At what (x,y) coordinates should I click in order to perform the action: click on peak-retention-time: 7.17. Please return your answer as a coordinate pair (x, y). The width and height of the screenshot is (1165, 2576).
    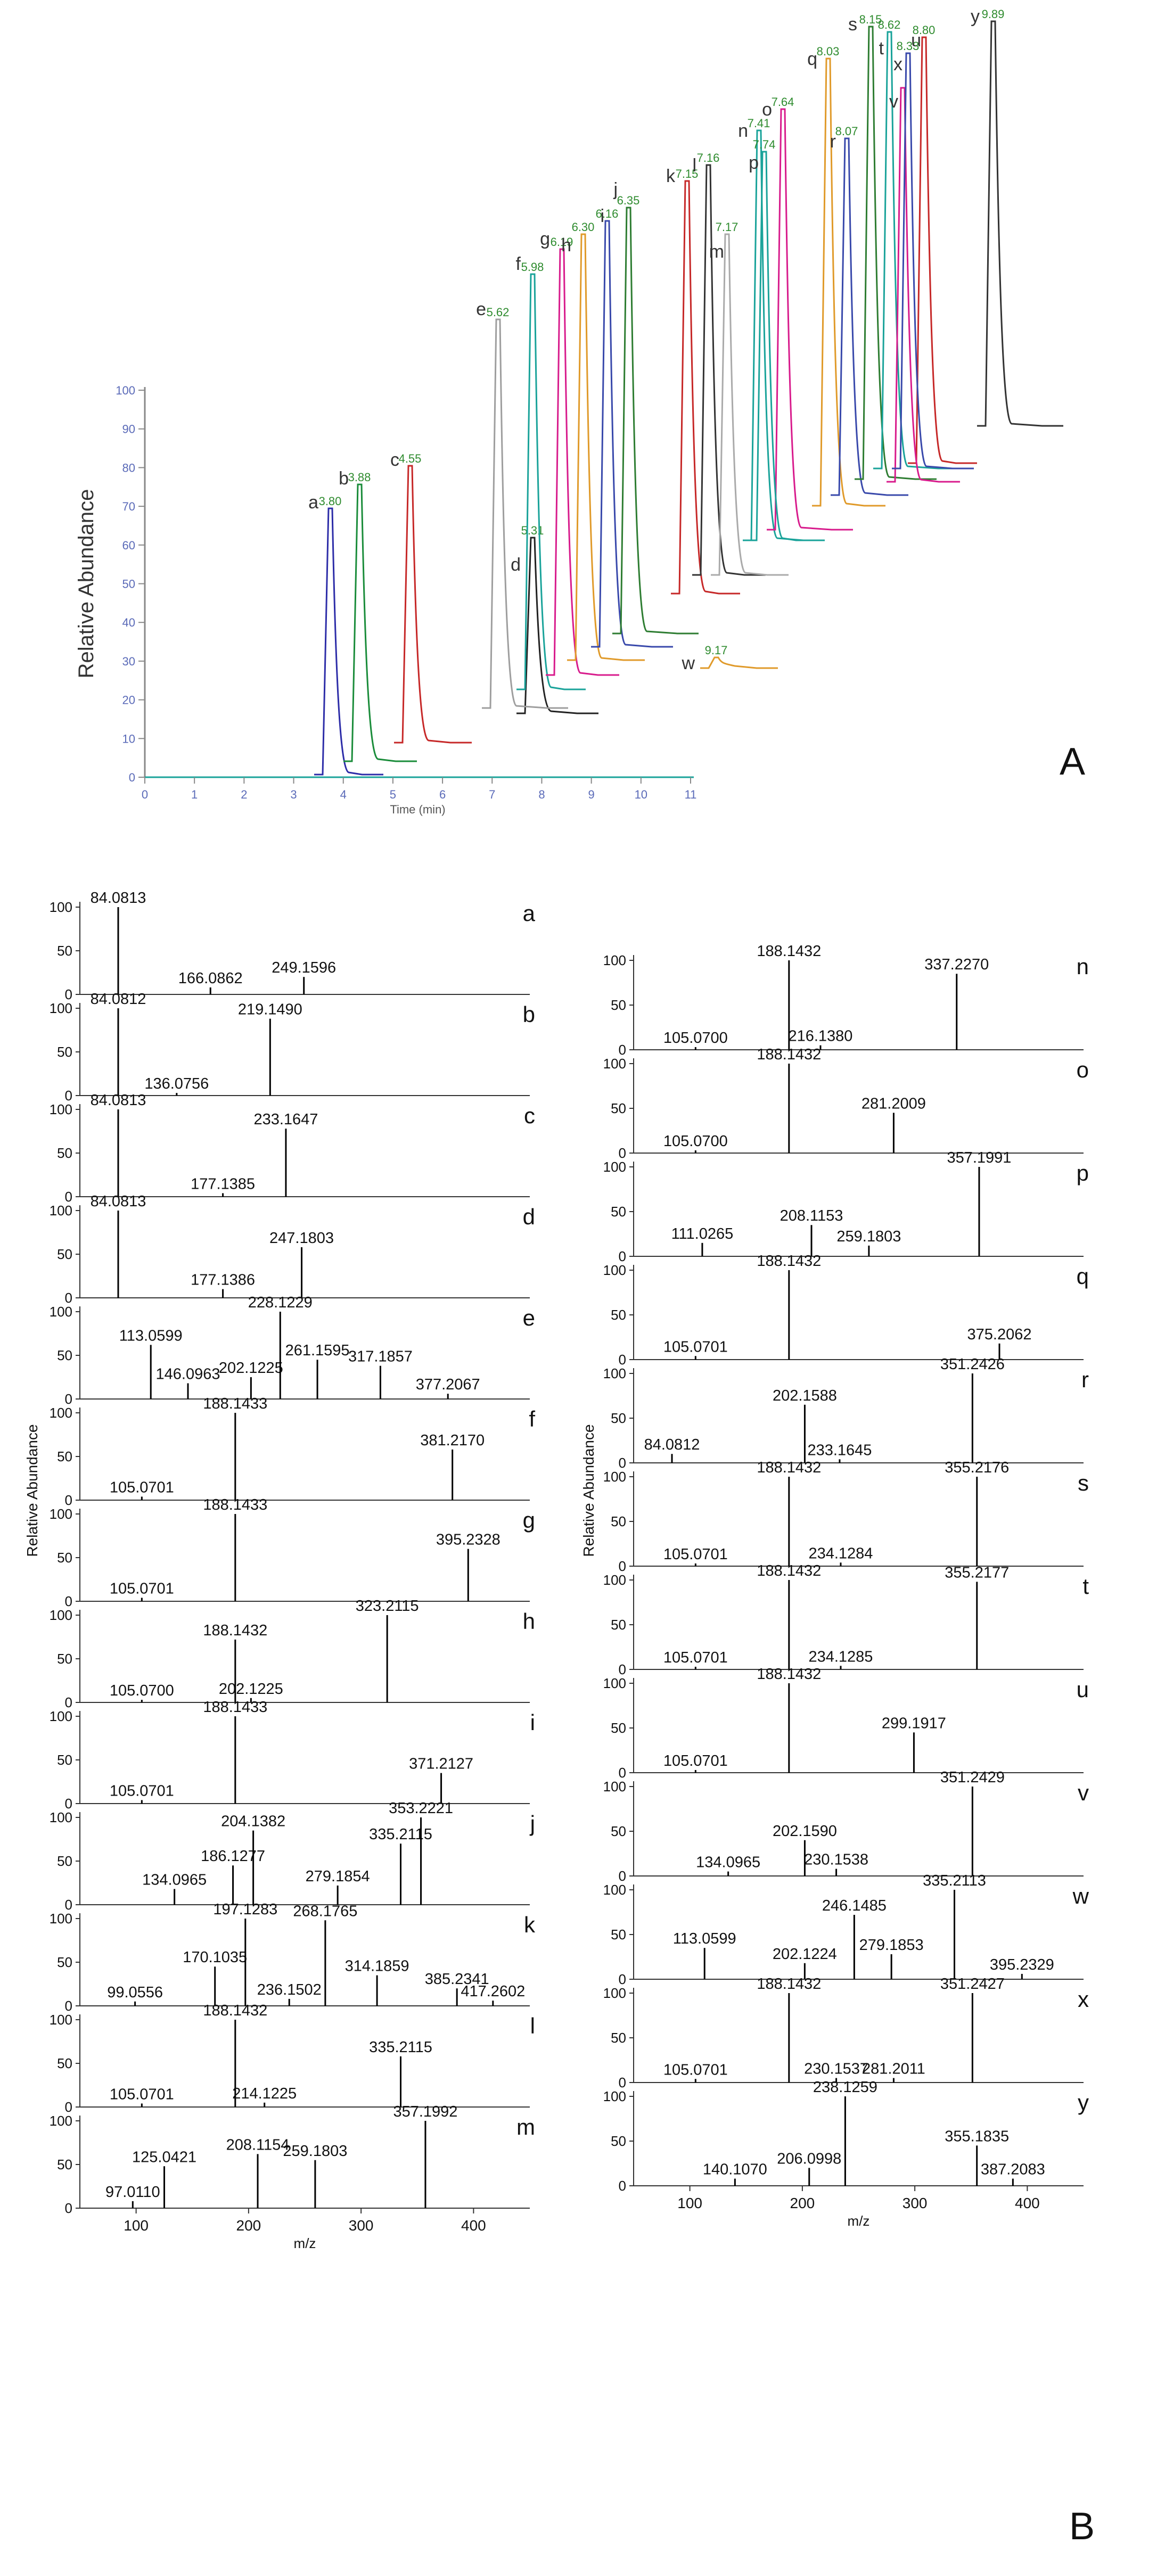
    Looking at the image, I should click on (727, 227).